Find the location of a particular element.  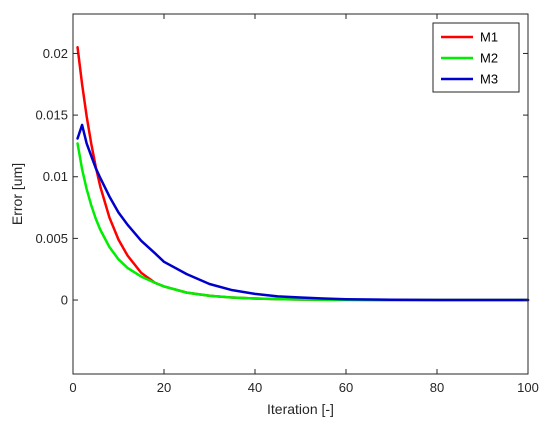

y-tick-label: 0 is located at coordinates (64, 300).